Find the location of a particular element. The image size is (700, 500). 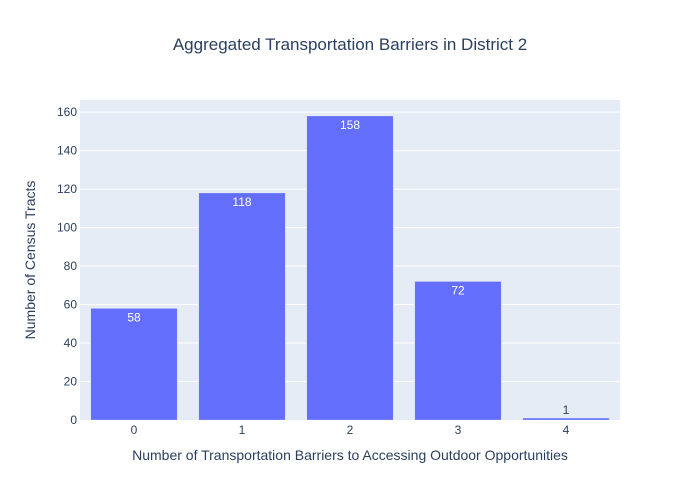

bar-value-label: 1 is located at coordinates (566, 410).